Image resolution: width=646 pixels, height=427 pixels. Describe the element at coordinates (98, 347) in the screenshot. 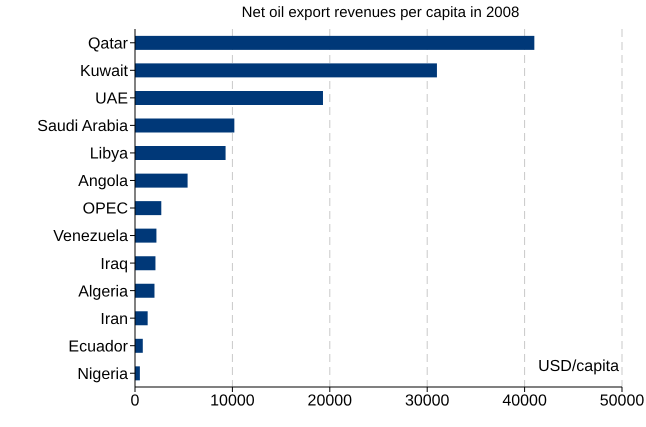

I see `y-tick-label: Ecuador` at that location.